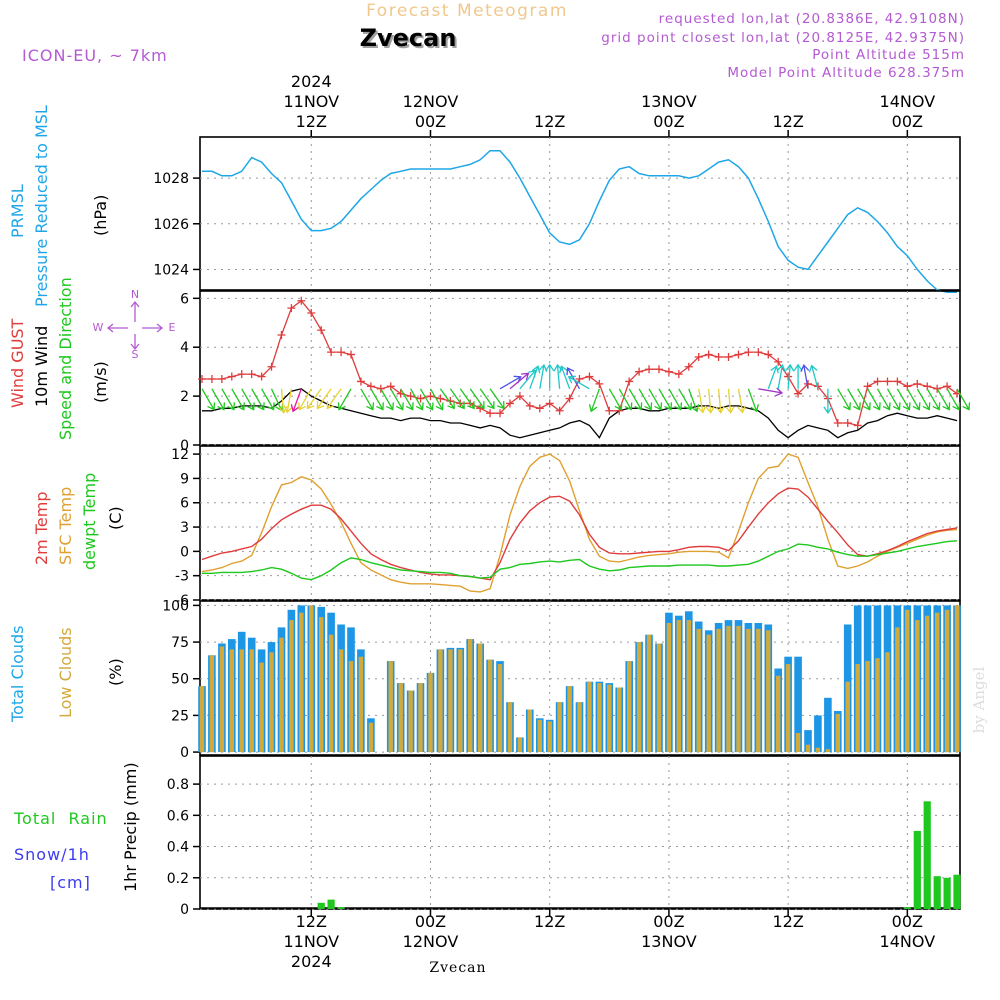  Describe the element at coordinates (669, 941) in the screenshot. I see `time-label: 13NOV` at that location.